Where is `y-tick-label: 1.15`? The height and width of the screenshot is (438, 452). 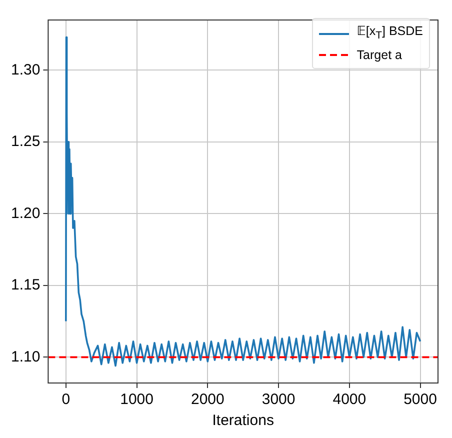 y-tick-label: 1.15 is located at coordinates (25, 285).